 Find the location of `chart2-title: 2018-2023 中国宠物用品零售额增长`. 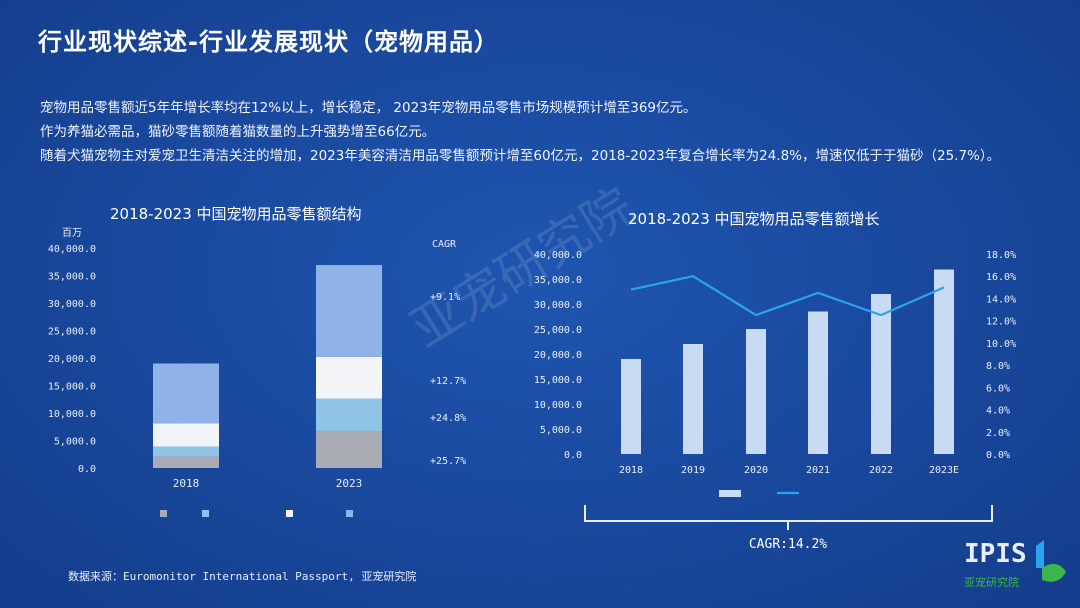

chart2-title: 2018-2023 中国宠物用品零售额增长 is located at coordinates (754, 219).